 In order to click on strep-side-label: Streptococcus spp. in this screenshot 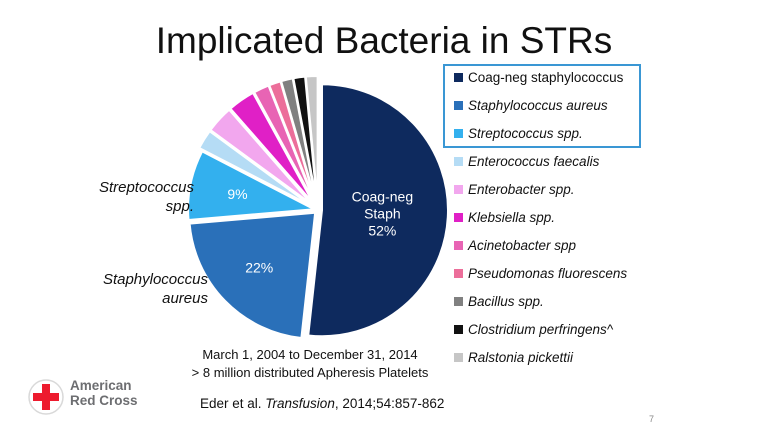, I will do `click(132, 197)`.